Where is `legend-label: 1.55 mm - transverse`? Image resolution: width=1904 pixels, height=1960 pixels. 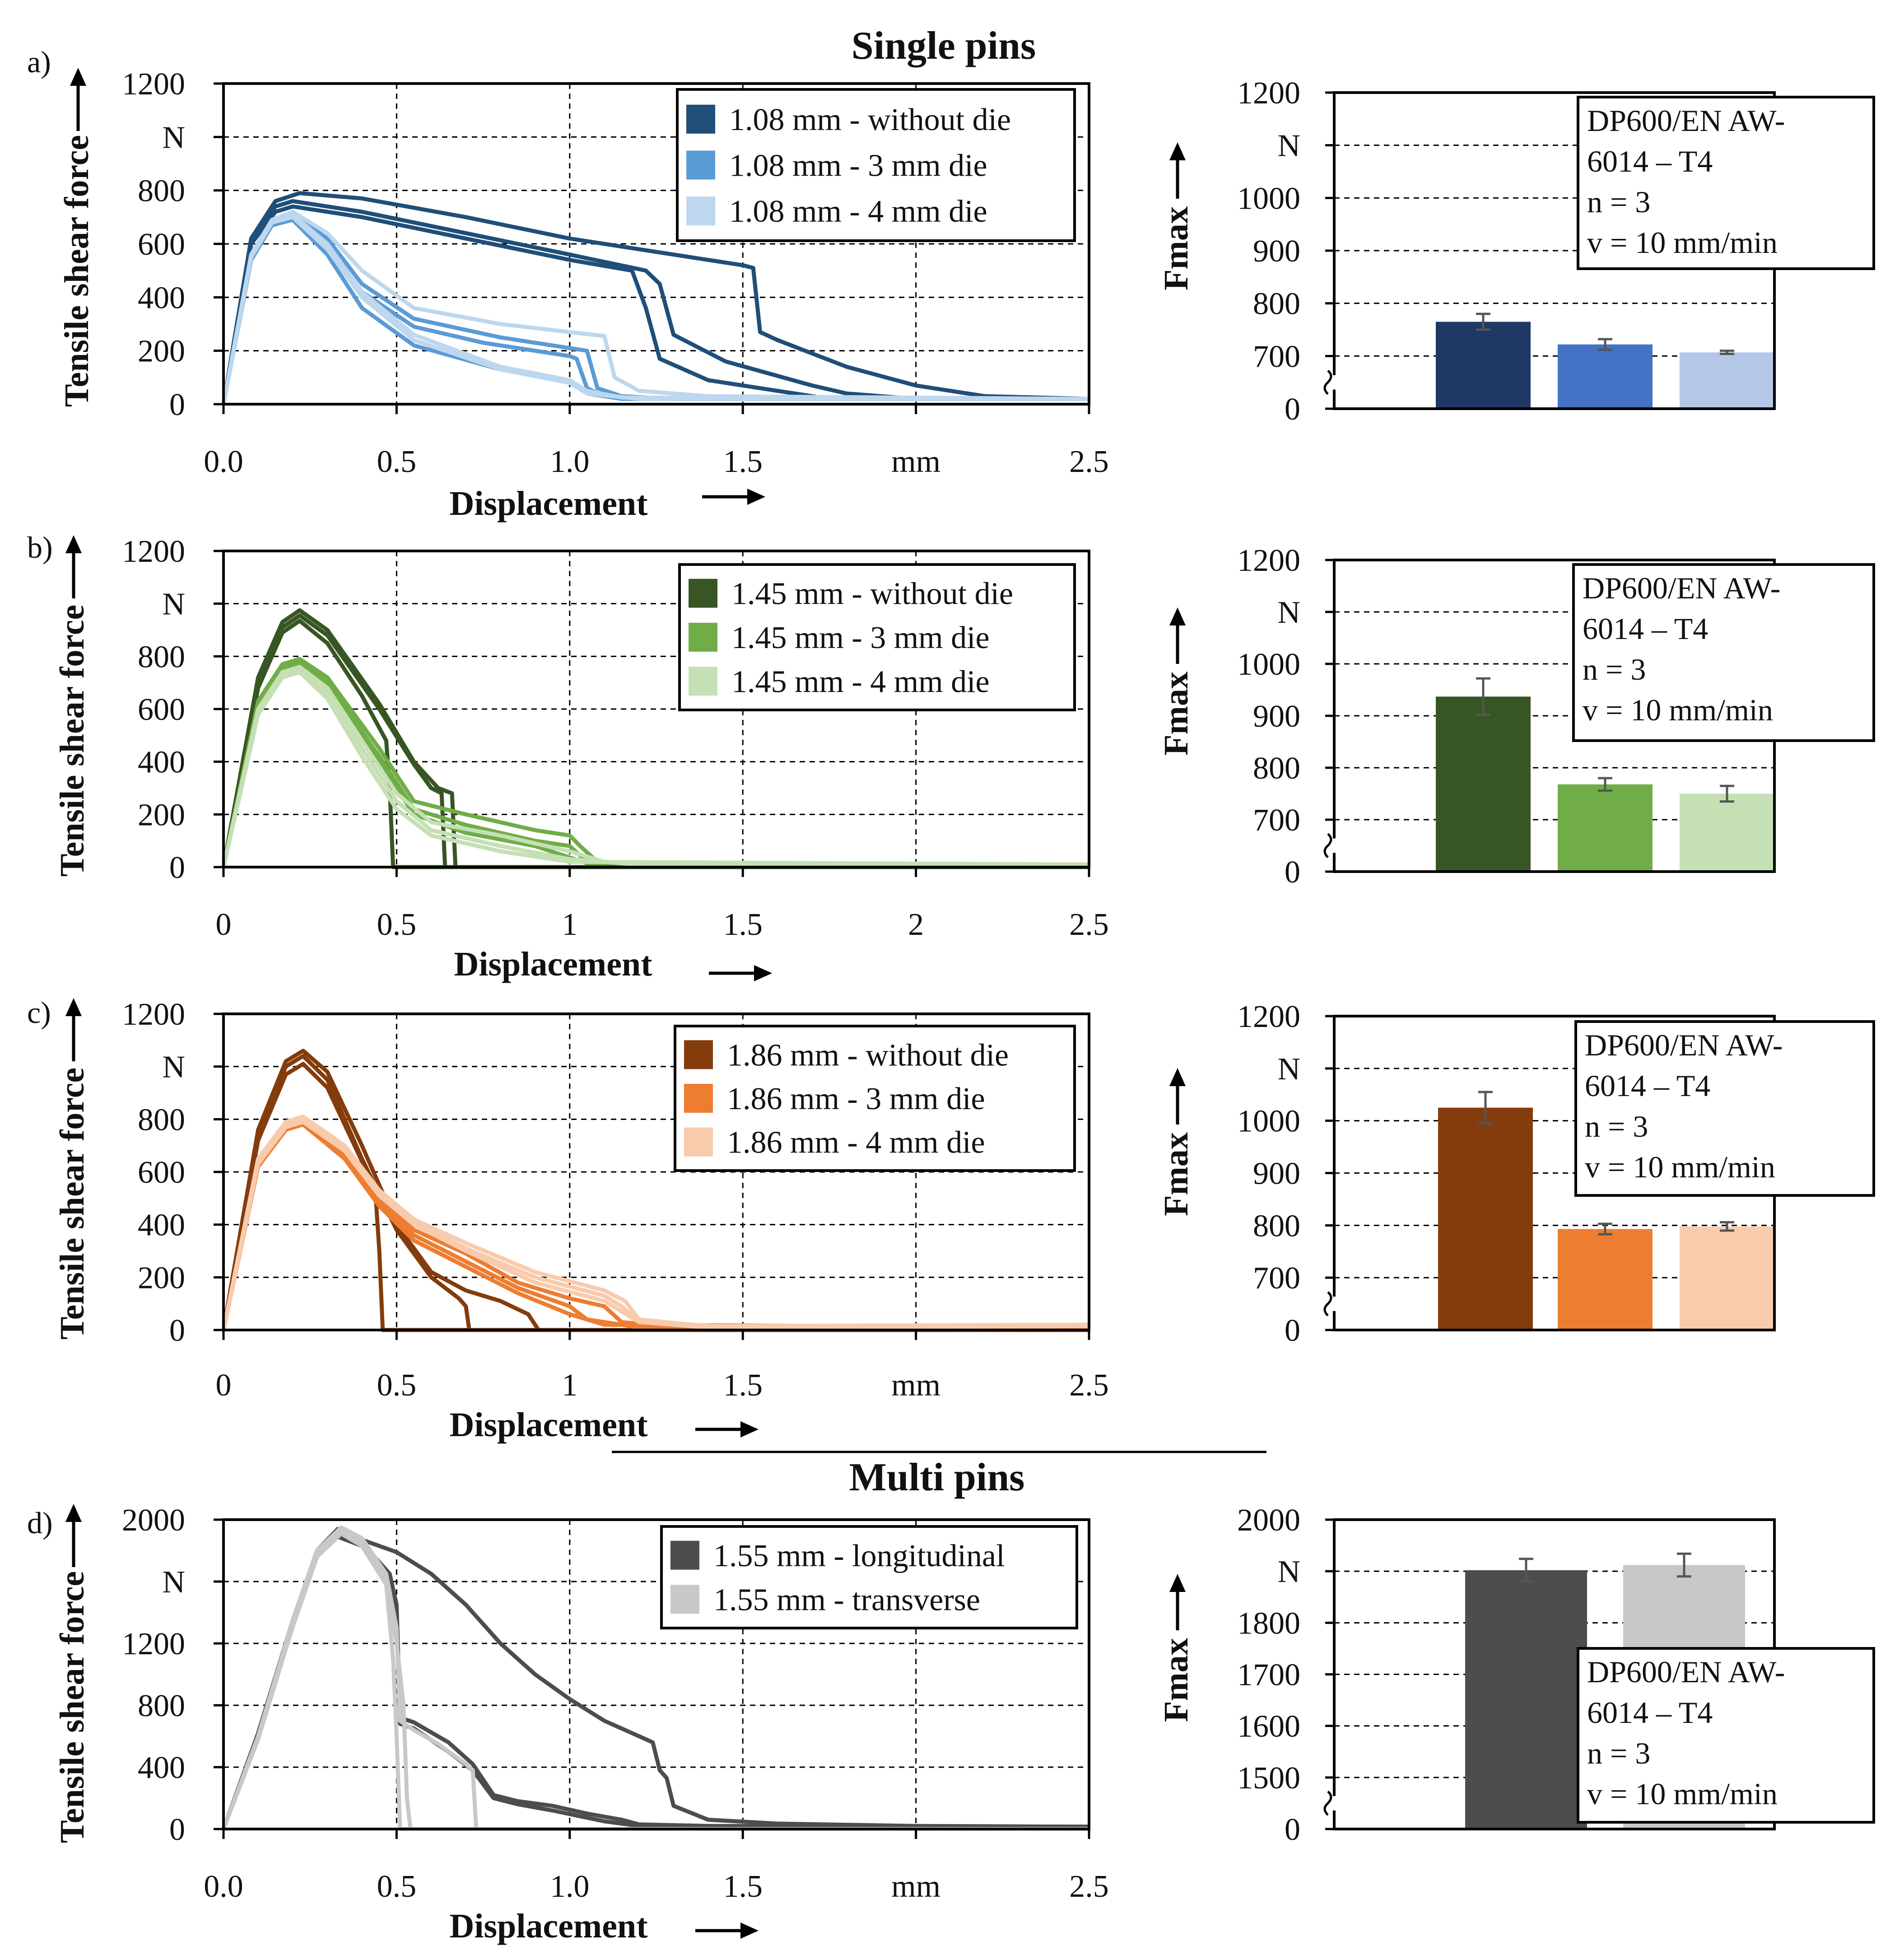 legend-label: 1.55 mm - transverse is located at coordinates (846, 1599).